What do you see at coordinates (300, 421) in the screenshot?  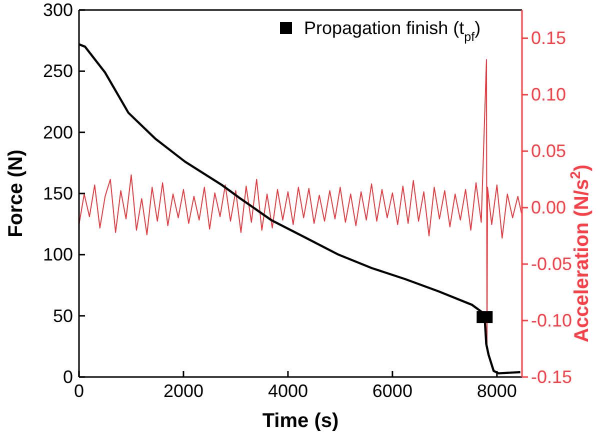 I see `x-axis-title: Time (s)` at bounding box center [300, 421].